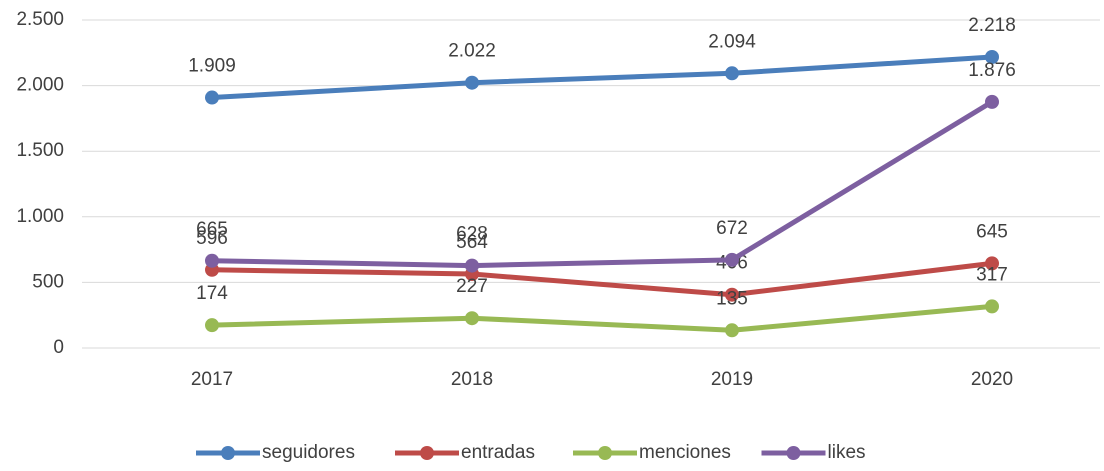 The height and width of the screenshot is (471, 1104). What do you see at coordinates (685, 452) in the screenshot?
I see `legend-label: menciones` at bounding box center [685, 452].